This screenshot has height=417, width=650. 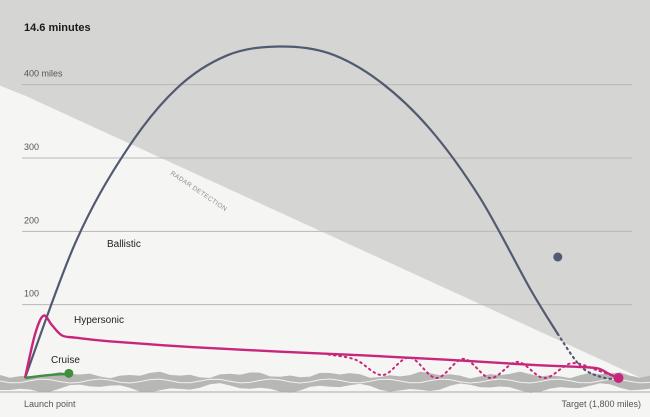 I want to click on cruise-label: Cruise, so click(x=65, y=360).